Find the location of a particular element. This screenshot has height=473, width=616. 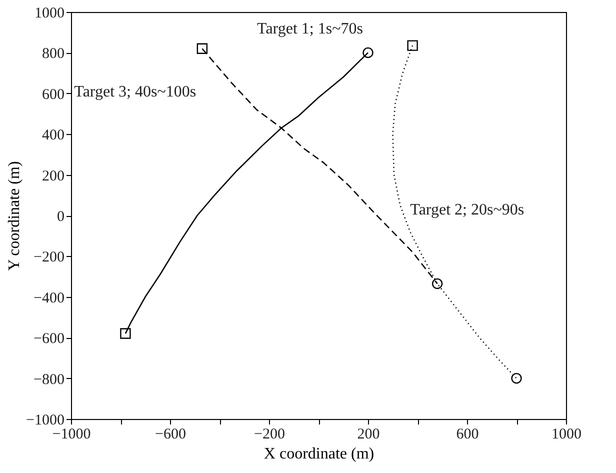

y-tick-label: 1000 is located at coordinates (49, 14).